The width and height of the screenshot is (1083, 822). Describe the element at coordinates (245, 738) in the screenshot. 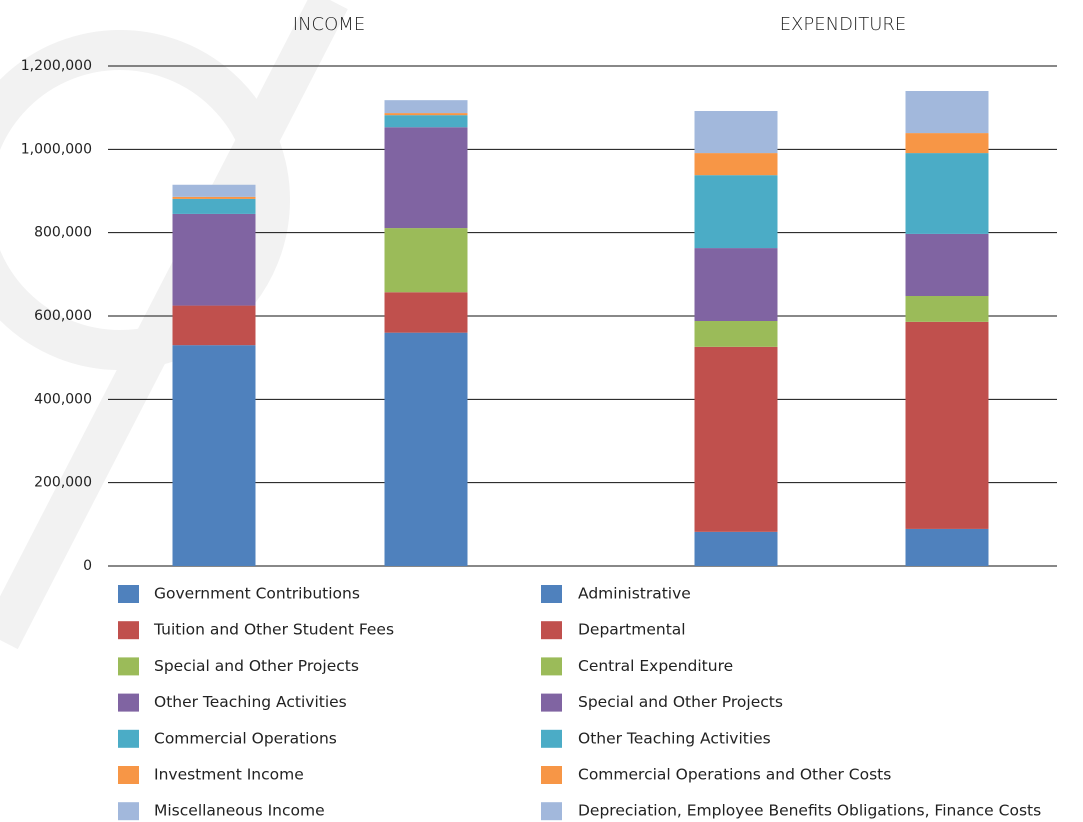

I see `legend-label: Commercial Operations` at that location.